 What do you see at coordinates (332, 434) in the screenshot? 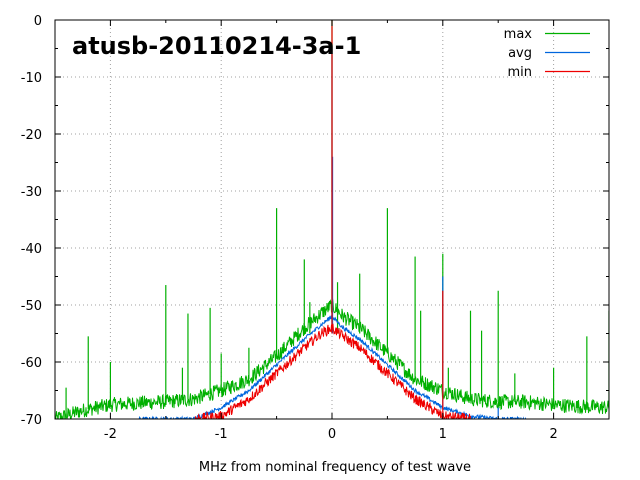
I see `x-tick-label-2: 0` at bounding box center [332, 434].